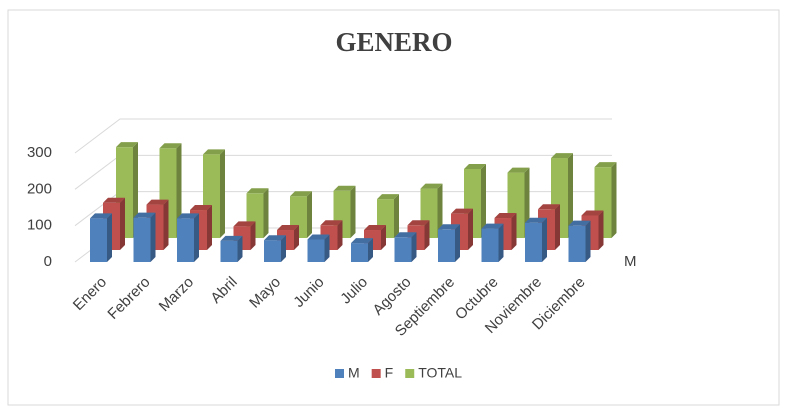 The height and width of the screenshot is (417, 789). I want to click on grid-line, so click(343, 136).